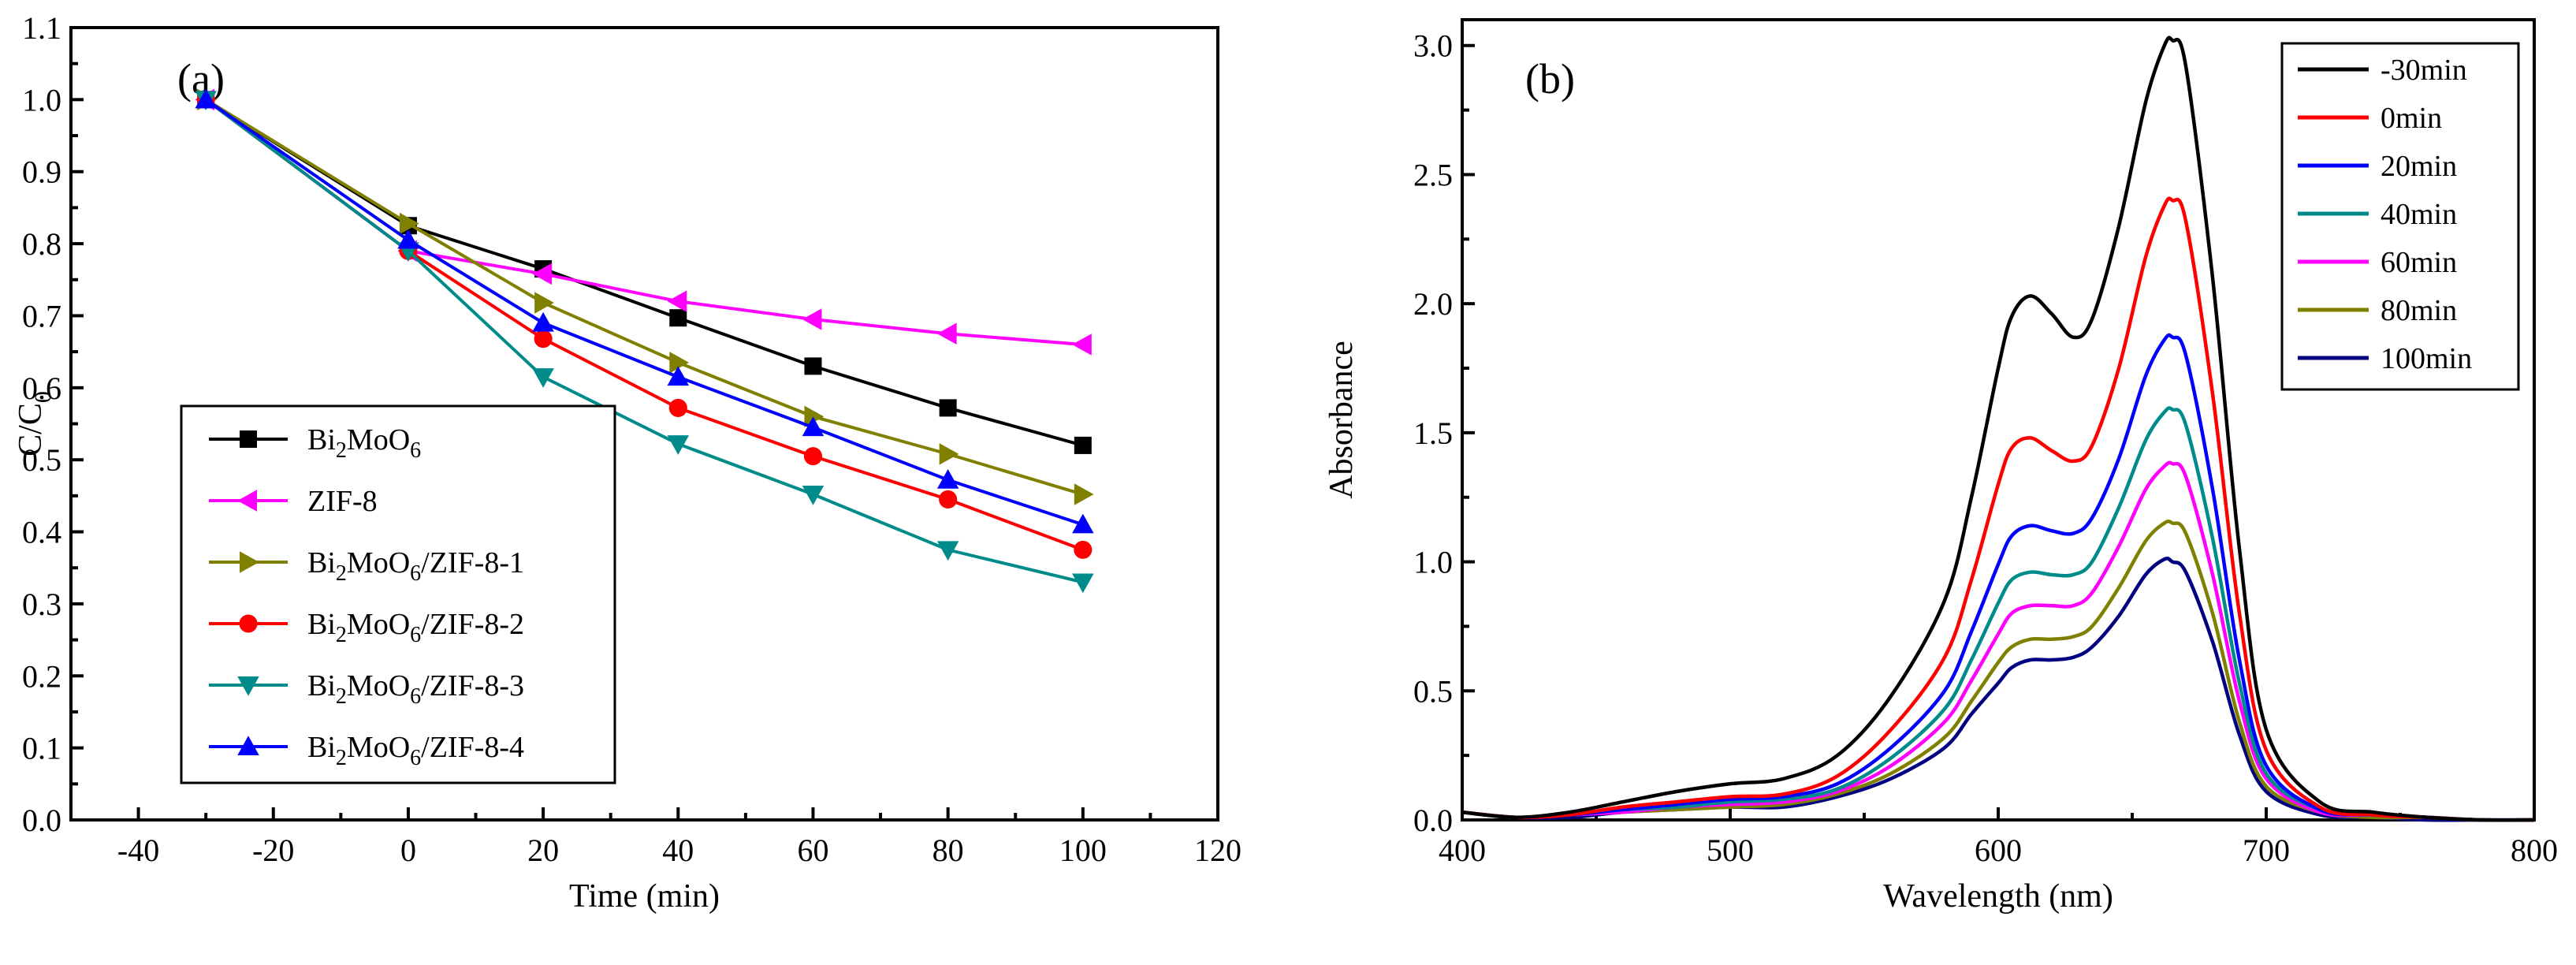 The width and height of the screenshot is (2576, 965). I want to click on x-tick-label: 40, so click(678, 850).